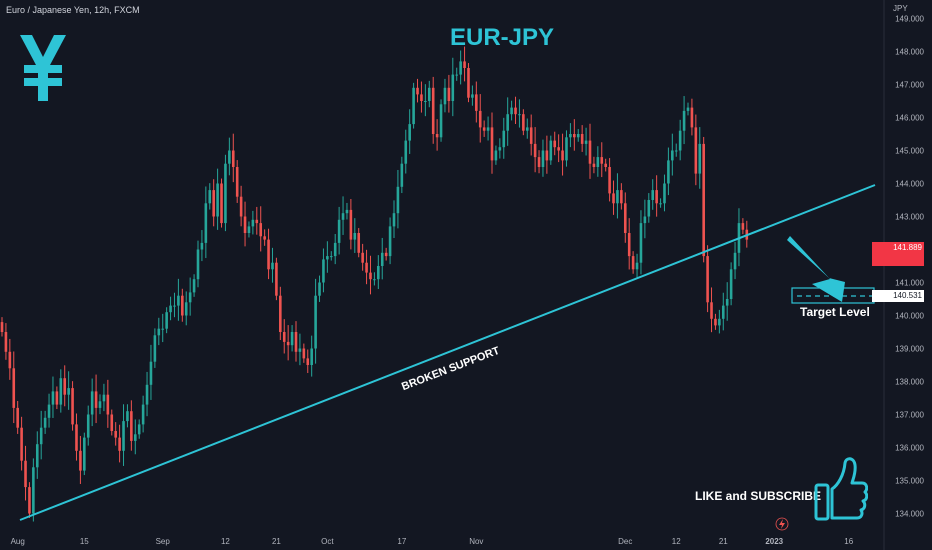 The image size is (932, 550). I want to click on time-tick-label: Nov, so click(476, 541).